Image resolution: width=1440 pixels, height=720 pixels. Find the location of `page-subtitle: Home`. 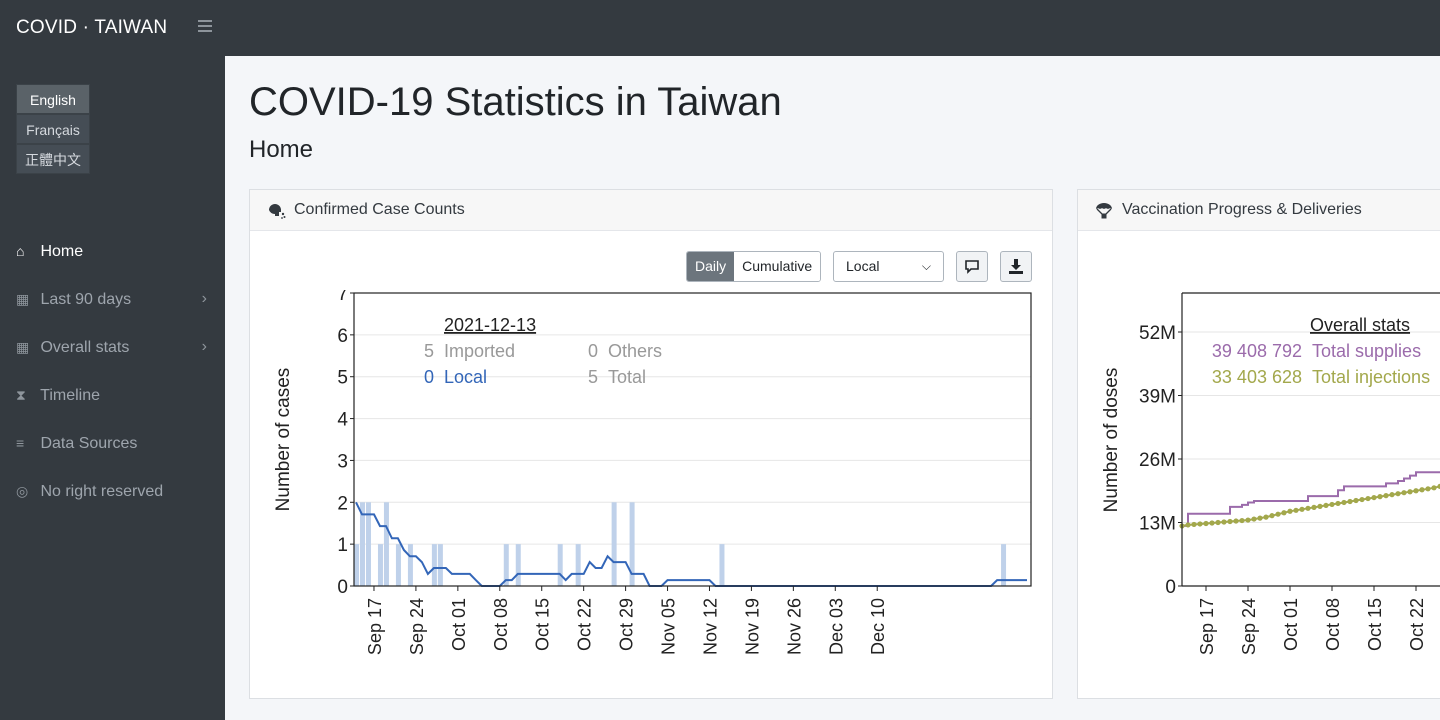

page-subtitle: Home is located at coordinates (281, 149).